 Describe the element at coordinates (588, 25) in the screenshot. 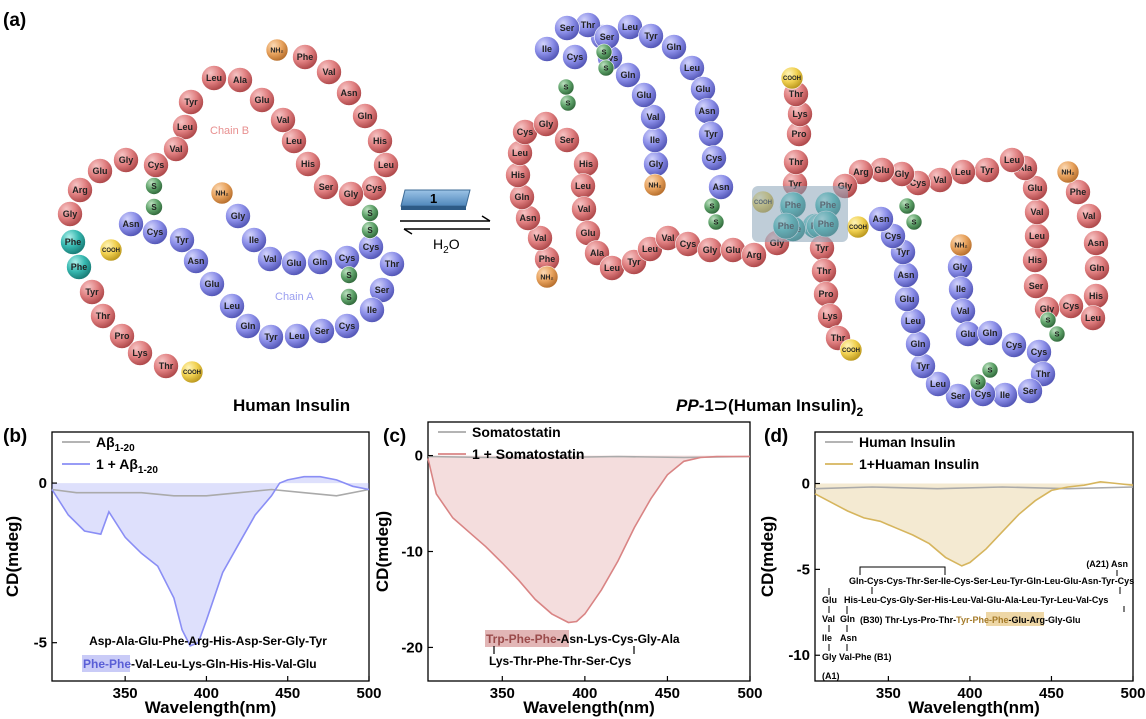

I see `complex1-a8-thr-label: Thr` at that location.